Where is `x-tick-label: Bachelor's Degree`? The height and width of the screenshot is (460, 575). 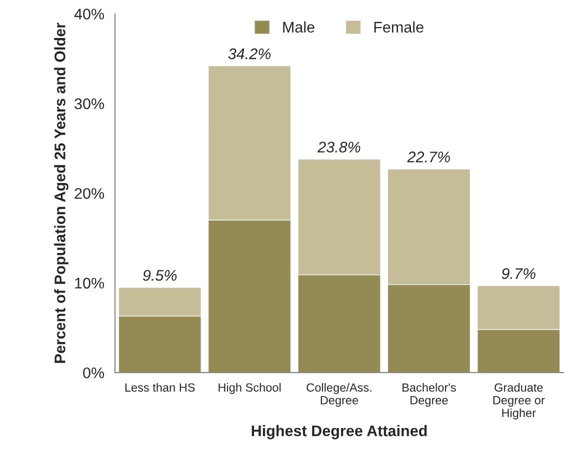
x-tick-label: Bachelor's Degree is located at coordinates (429, 395).